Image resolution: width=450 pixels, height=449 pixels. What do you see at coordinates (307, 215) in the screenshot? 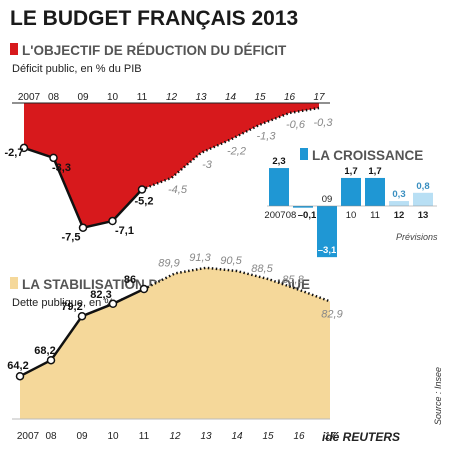
I see `growth-data-label: –0,1` at bounding box center [307, 215].